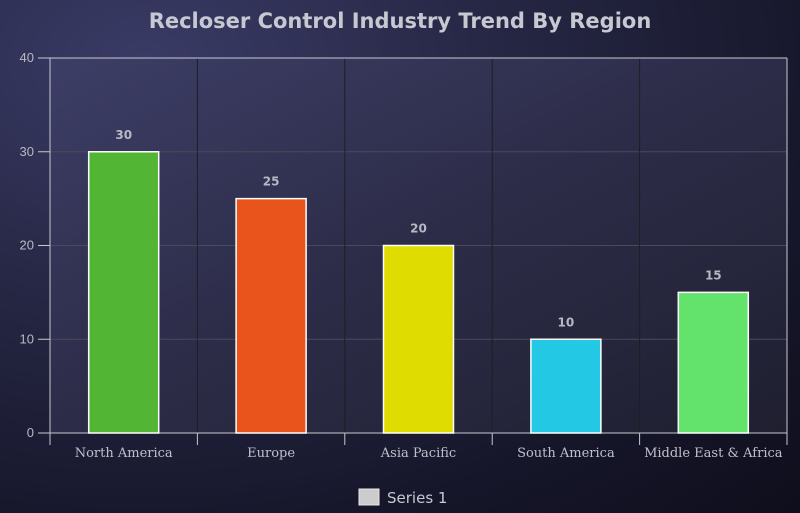  What do you see at coordinates (417, 498) in the screenshot?
I see `legend-label: Series 1` at bounding box center [417, 498].